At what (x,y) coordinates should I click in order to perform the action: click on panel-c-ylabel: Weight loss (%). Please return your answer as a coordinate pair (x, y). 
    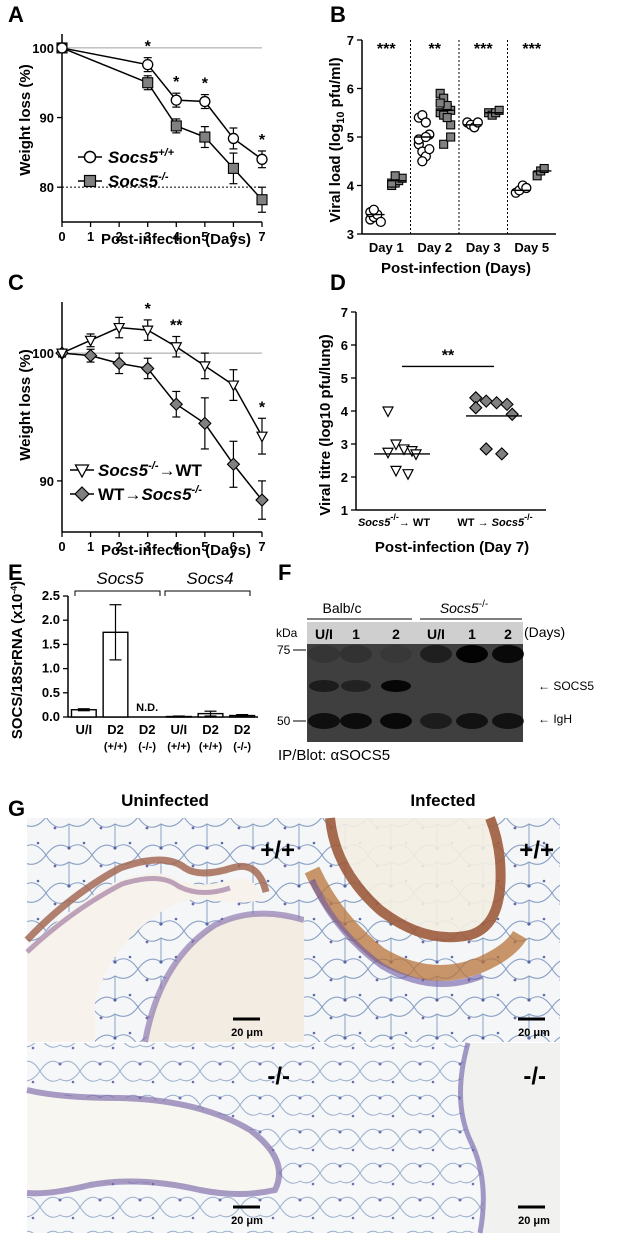
    Looking at the image, I should click on (25, 404).